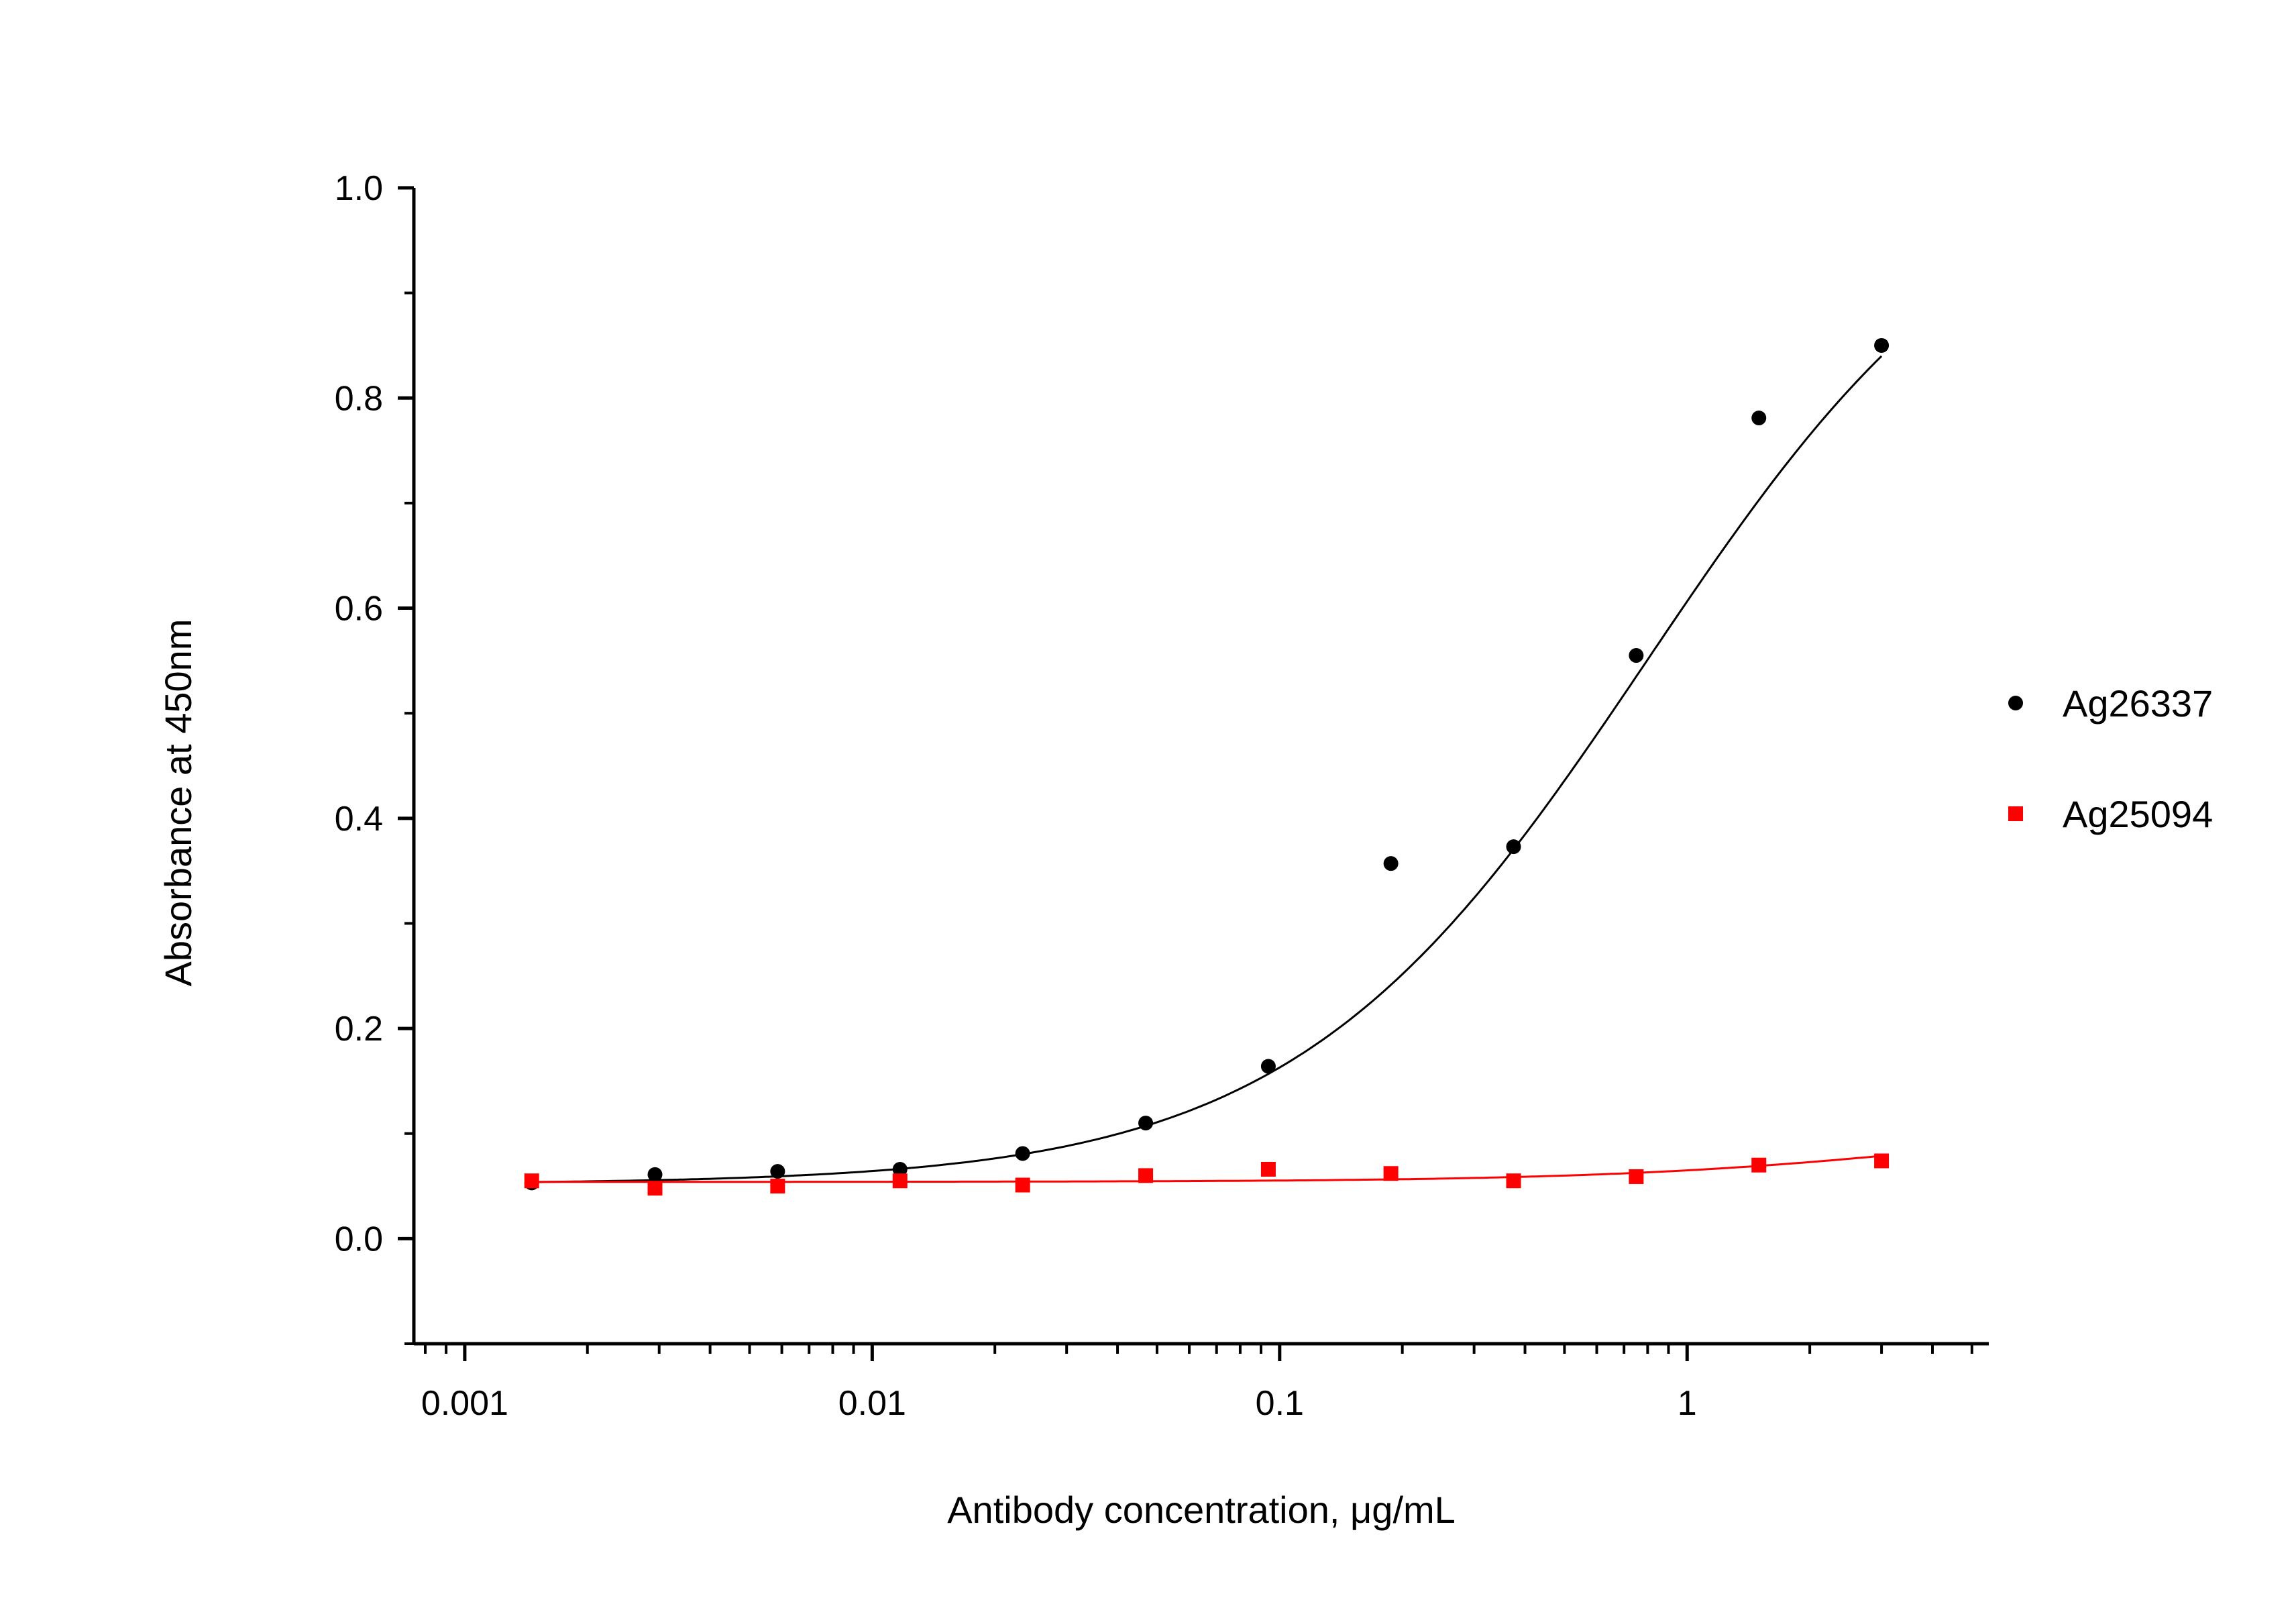 Image resolution: width=2296 pixels, height=1604 pixels. I want to click on legend-label-1: Ag25094, so click(2138, 814).